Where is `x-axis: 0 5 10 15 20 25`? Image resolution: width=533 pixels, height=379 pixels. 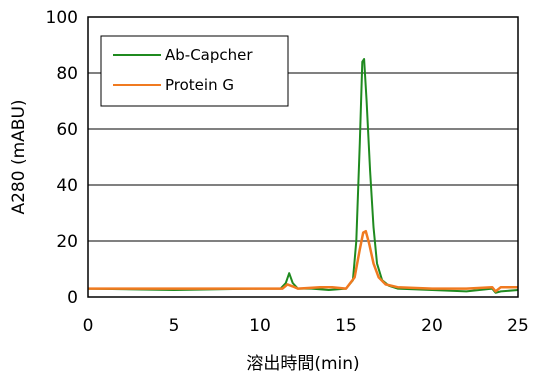
x-axis: 0 5 10 15 20 25 is located at coordinates (306, 326).